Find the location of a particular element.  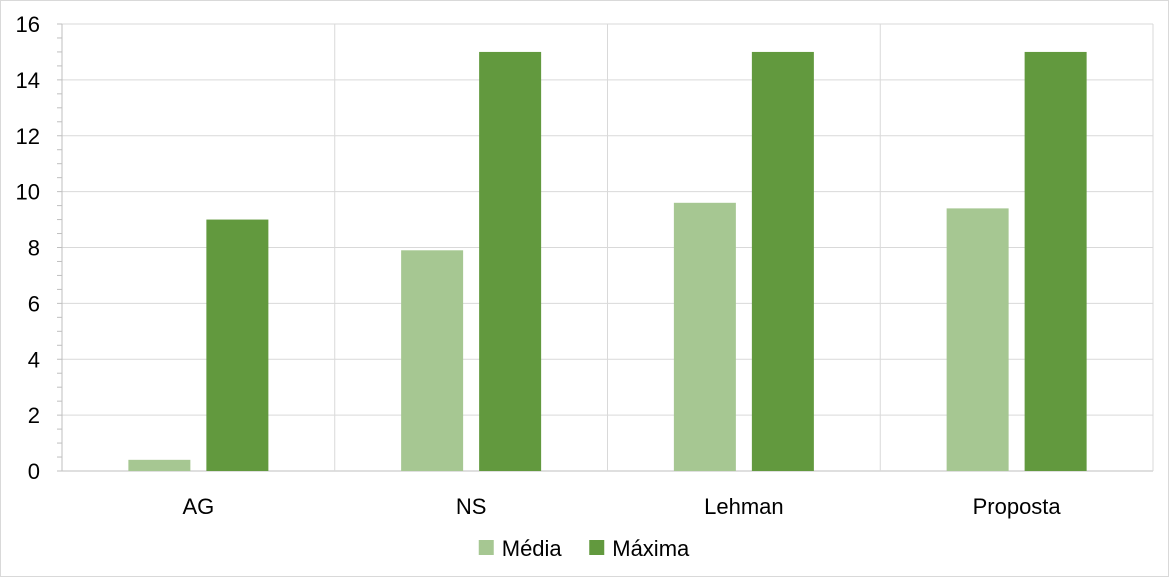

legend-swatch-maxima is located at coordinates (597, 547).